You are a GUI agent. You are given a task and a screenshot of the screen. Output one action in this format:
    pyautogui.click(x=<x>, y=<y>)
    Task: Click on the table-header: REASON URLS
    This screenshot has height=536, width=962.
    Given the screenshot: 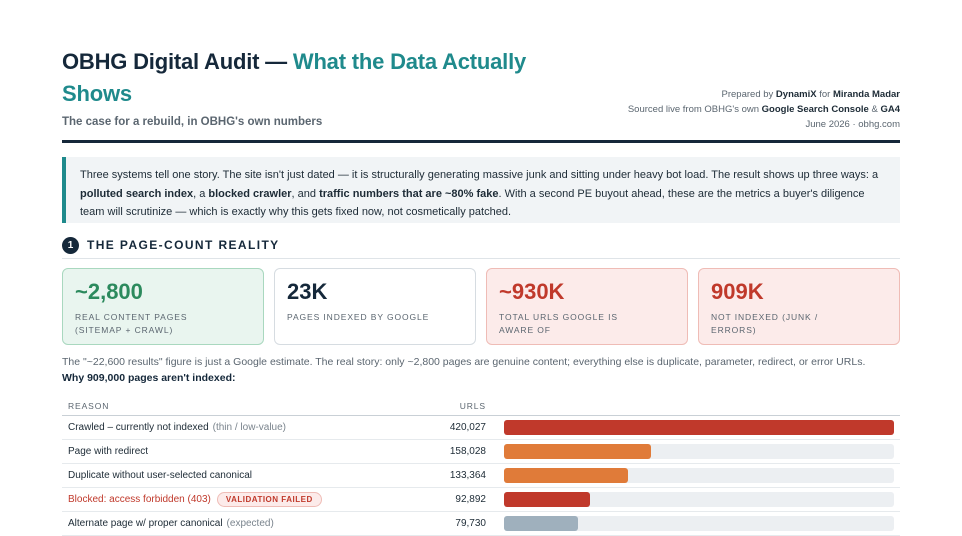 What is the action you would take?
    pyautogui.click(x=481, y=406)
    